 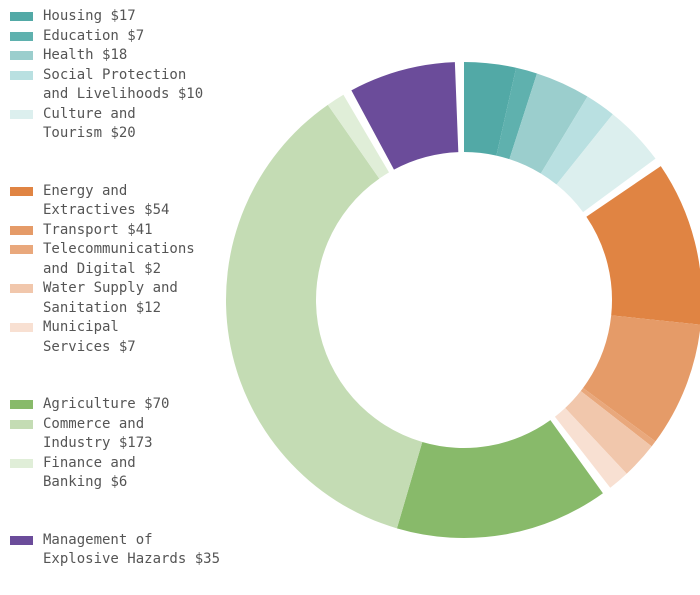 I want to click on legend-value: $70, so click(x=157, y=404).